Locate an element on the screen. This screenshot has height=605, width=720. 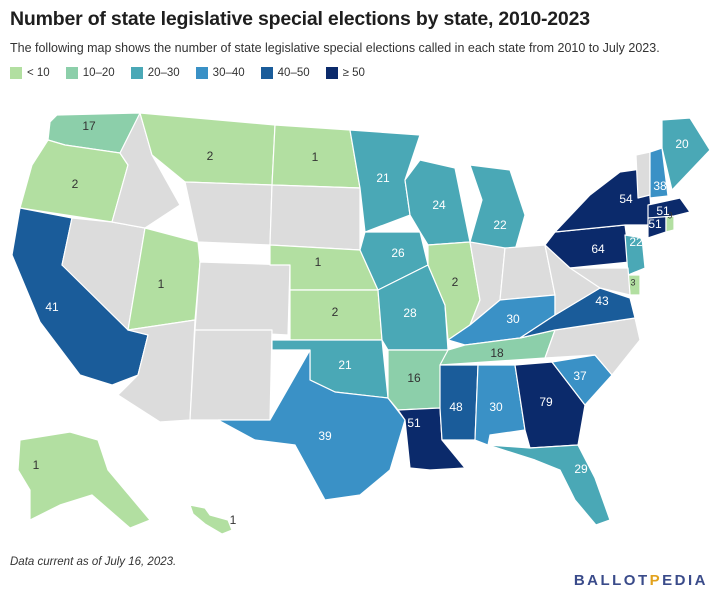
state-label-ok: 21 is located at coordinates (345, 365).